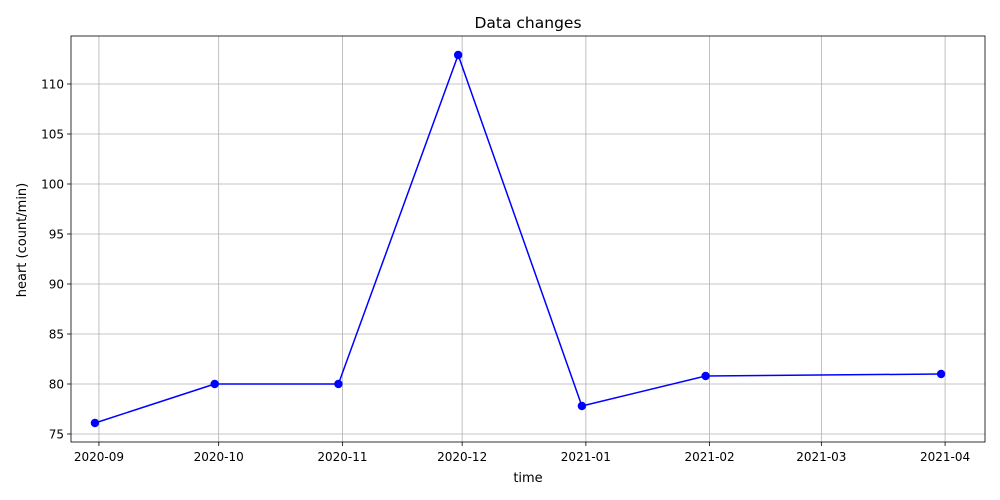 The width and height of the screenshot is (1000, 500). What do you see at coordinates (56, 384) in the screenshot?
I see `y-tick-label: 80` at bounding box center [56, 384].